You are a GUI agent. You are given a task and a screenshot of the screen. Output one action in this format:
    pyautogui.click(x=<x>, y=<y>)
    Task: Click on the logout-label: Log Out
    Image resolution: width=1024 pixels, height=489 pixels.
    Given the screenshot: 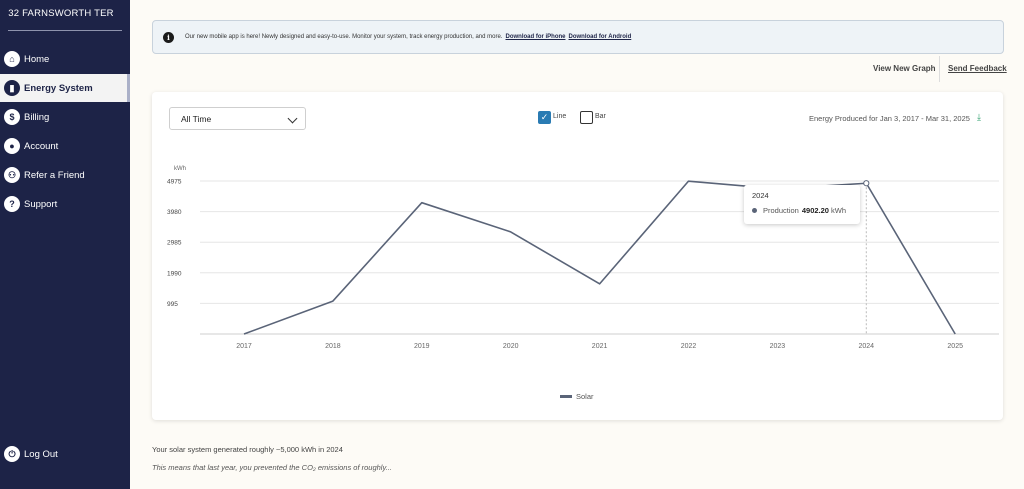 What is the action you would take?
    pyautogui.click(x=41, y=454)
    